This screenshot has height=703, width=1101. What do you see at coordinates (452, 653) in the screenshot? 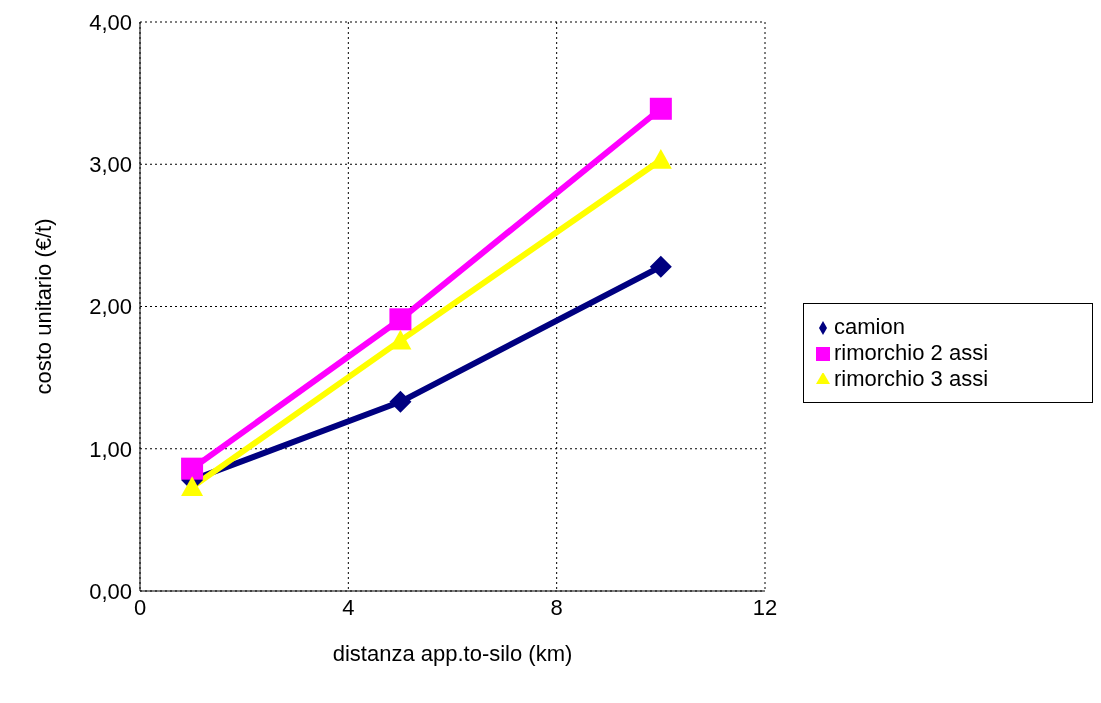
I see `x-axis-title: distanza app.to-silo (km)` at bounding box center [452, 653].